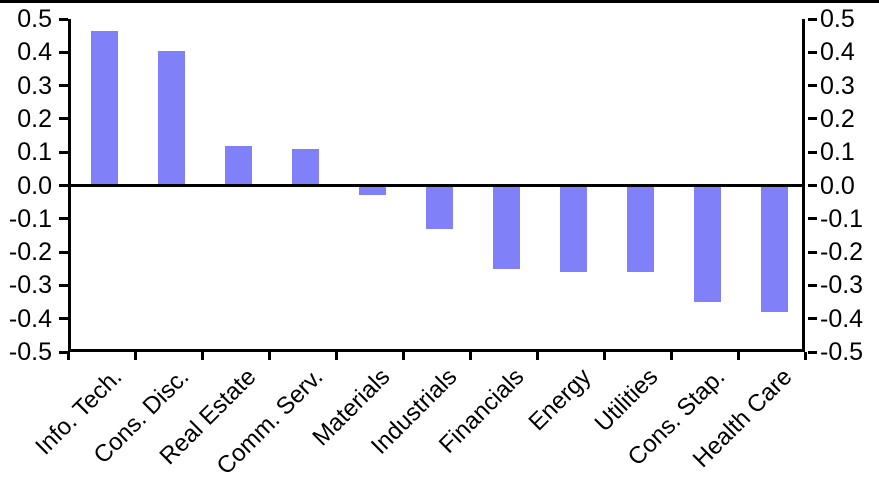 The image size is (879, 493). Describe the element at coordinates (506, 227) in the screenshot. I see `bar-financials` at that location.